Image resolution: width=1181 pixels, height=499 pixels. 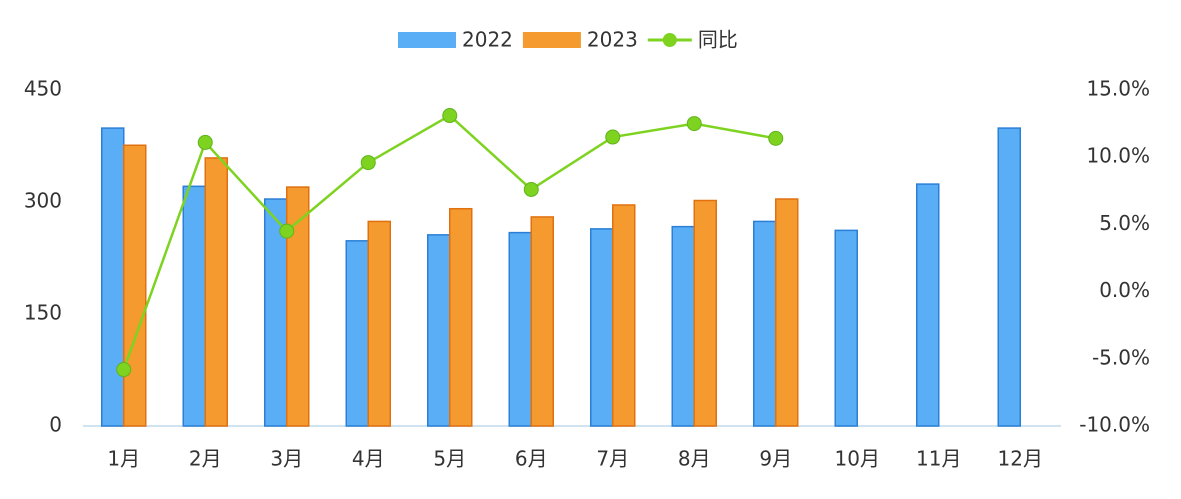 I want to click on x-tick-label: 2月, so click(x=205, y=459).